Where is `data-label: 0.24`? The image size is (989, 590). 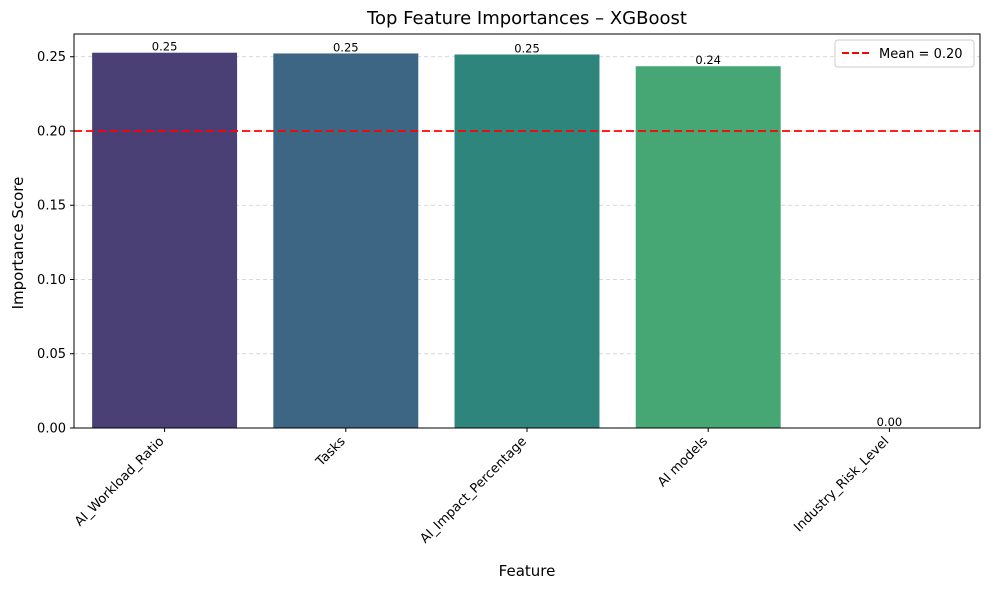 data-label: 0.24 is located at coordinates (708, 60).